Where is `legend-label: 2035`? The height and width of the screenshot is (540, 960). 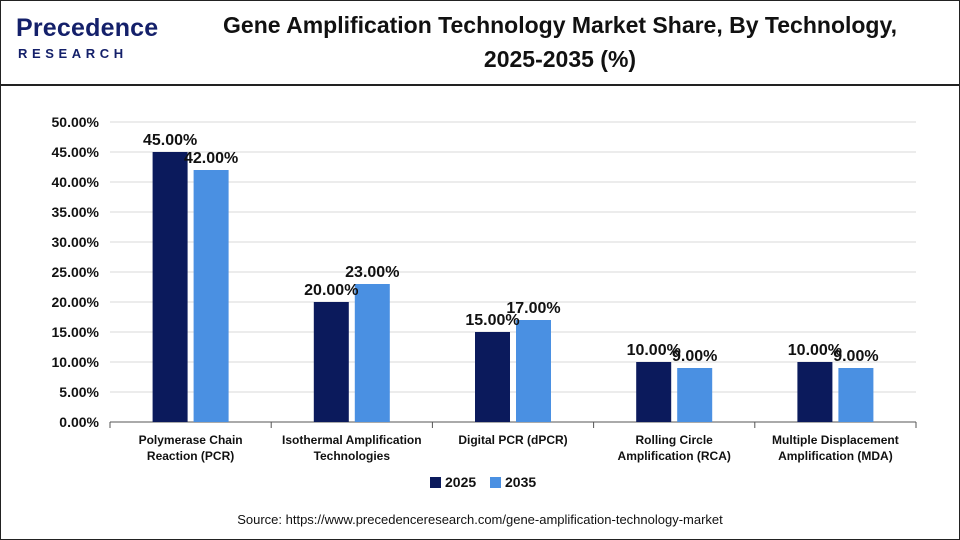 legend-label: 2035 is located at coordinates (520, 482).